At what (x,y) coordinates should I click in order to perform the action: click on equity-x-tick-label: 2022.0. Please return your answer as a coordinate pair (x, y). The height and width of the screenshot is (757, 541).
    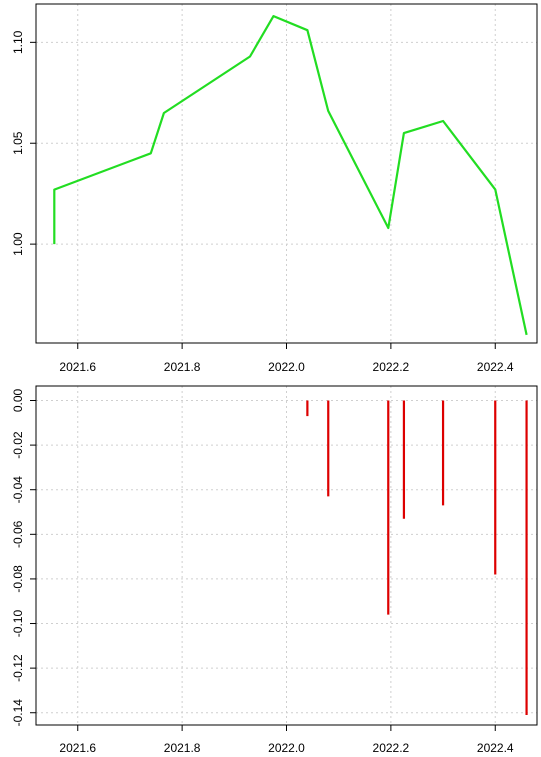
    Looking at the image, I should click on (286, 367).